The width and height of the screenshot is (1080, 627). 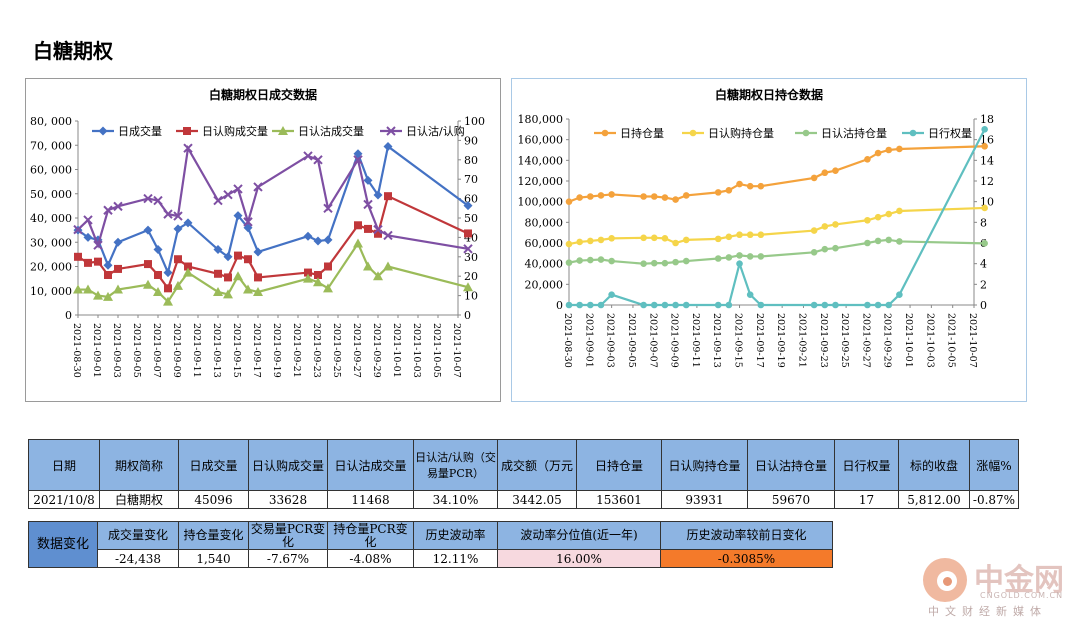 What do you see at coordinates (865, 340) in the screenshot?
I see `x-tick-label: 2021-09-27` at bounding box center [865, 340].